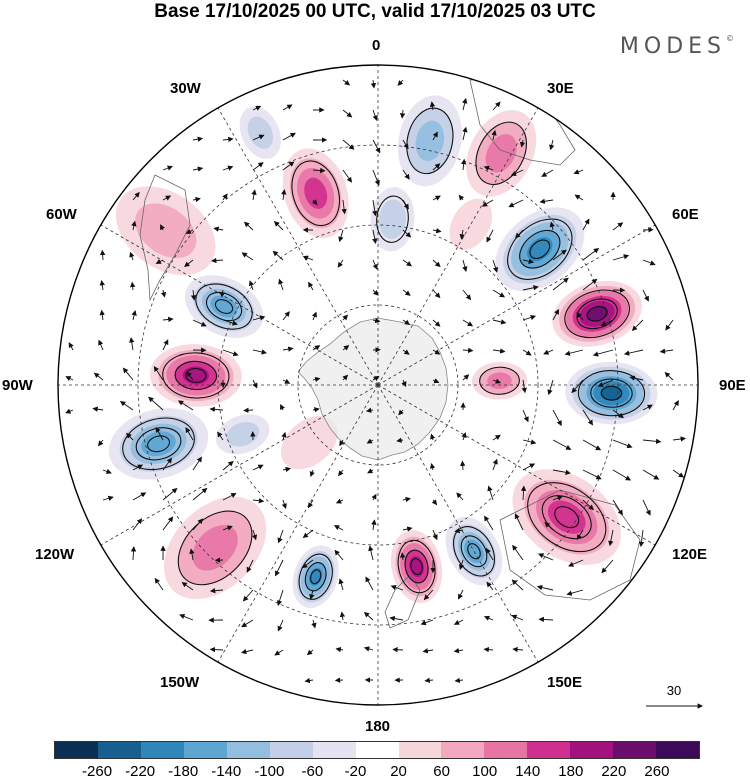 Image resolution: width=750 pixels, height=783 pixels. What do you see at coordinates (226, 771) in the screenshot?
I see `colorbar-tick-label: -140` at bounding box center [226, 771].